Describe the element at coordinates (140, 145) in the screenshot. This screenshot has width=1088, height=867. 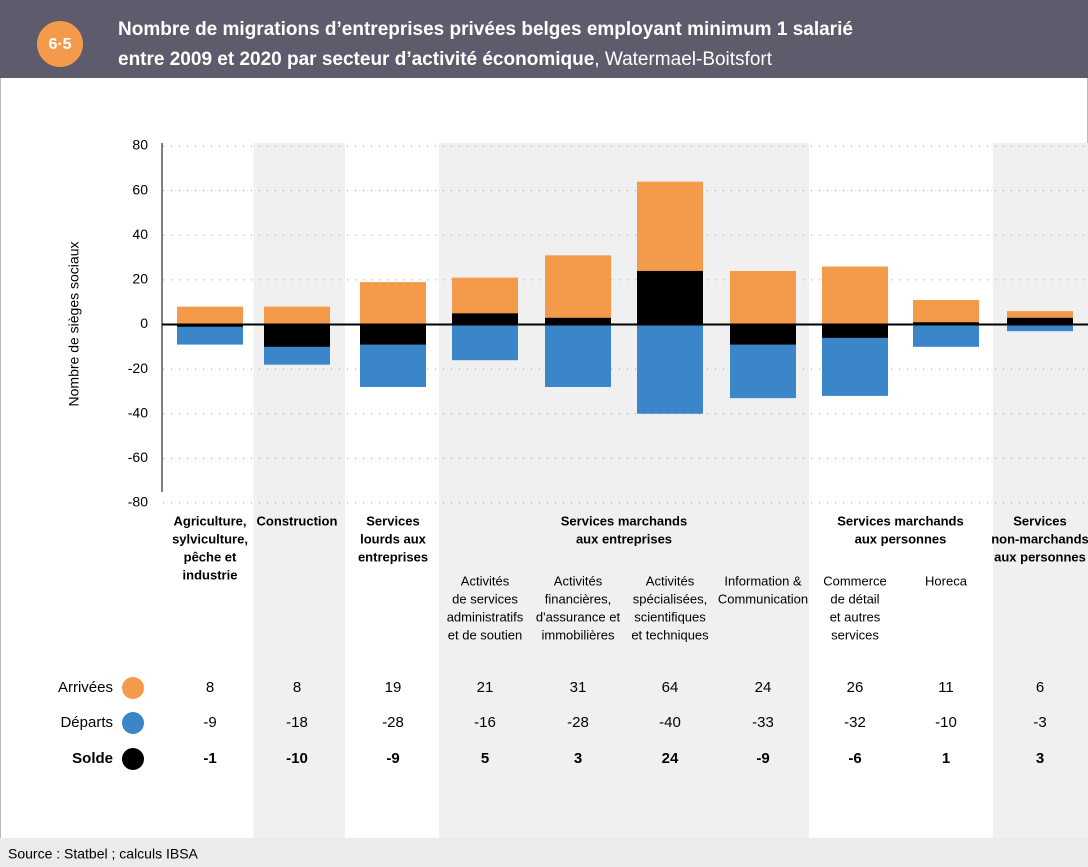
I see `y-tick-label: 80` at that location.